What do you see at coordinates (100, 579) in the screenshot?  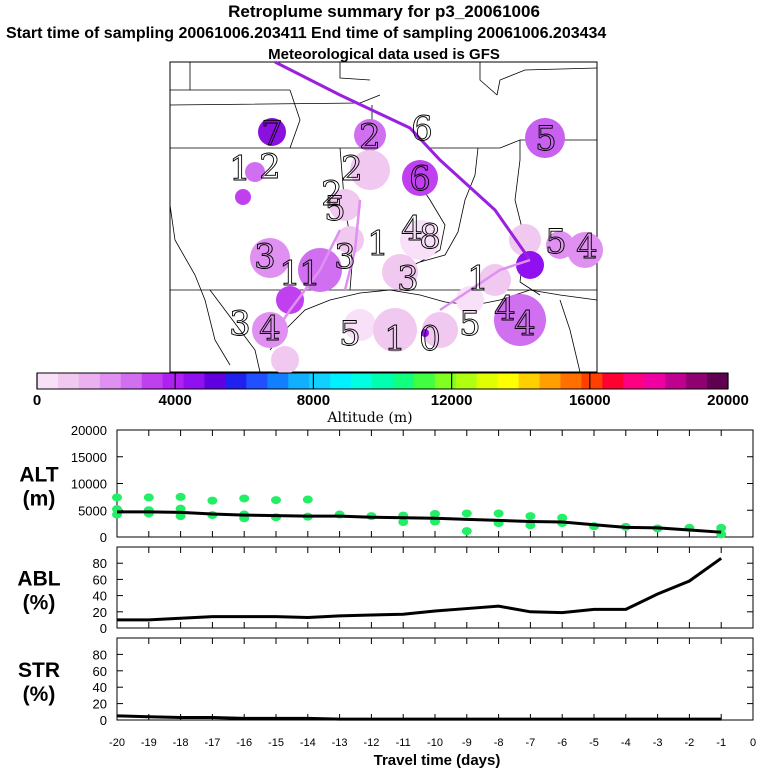 I see `abl-ytick-label-3: 60` at bounding box center [100, 579].